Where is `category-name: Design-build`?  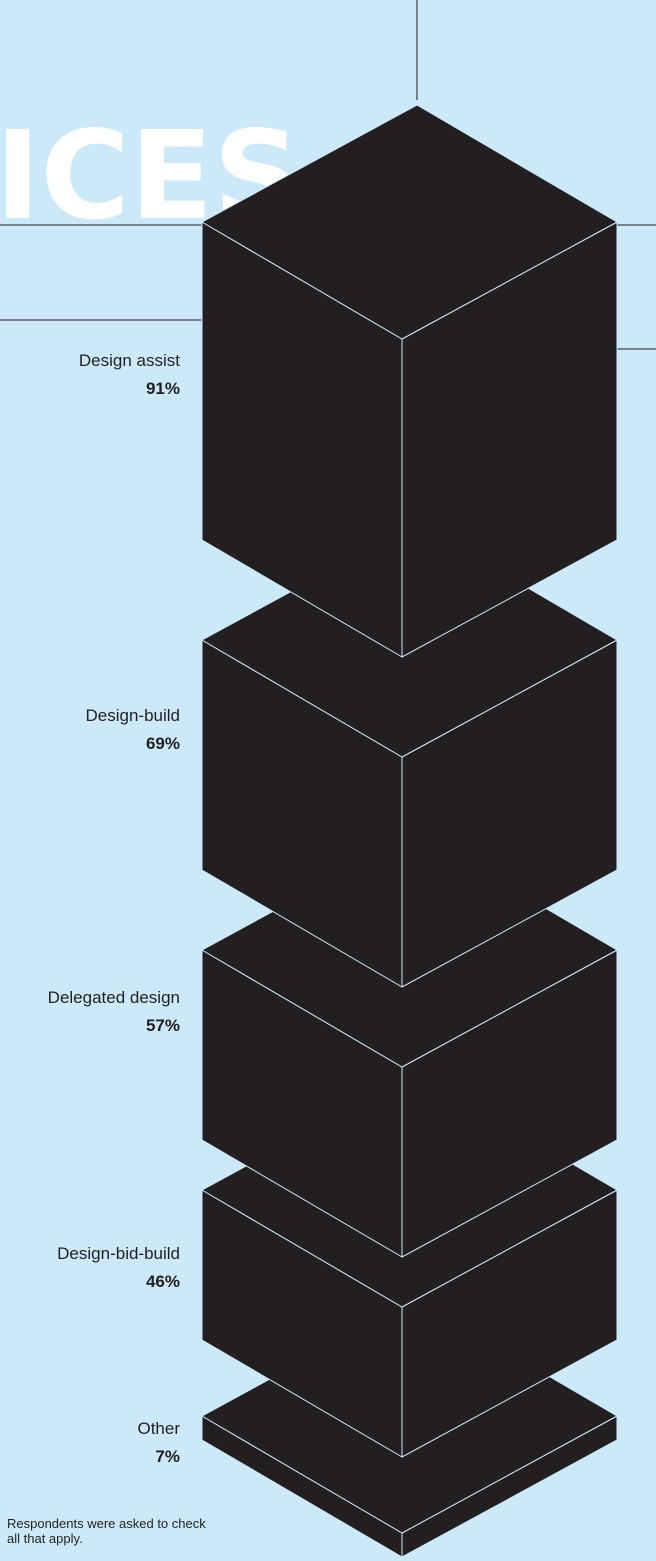
category-name: Design-build is located at coordinates (133, 715).